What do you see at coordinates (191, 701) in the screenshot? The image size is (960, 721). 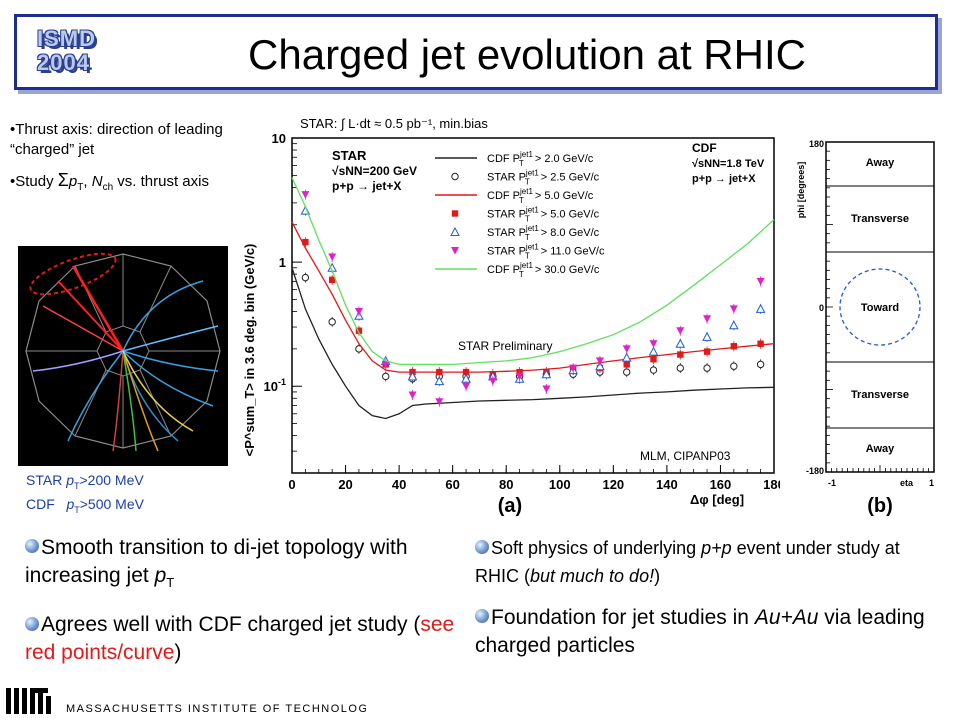 I see `mit-footer-svg: MASSACHUSETTS INSTITUTE OF TECHNOLOGY` at bounding box center [191, 701].